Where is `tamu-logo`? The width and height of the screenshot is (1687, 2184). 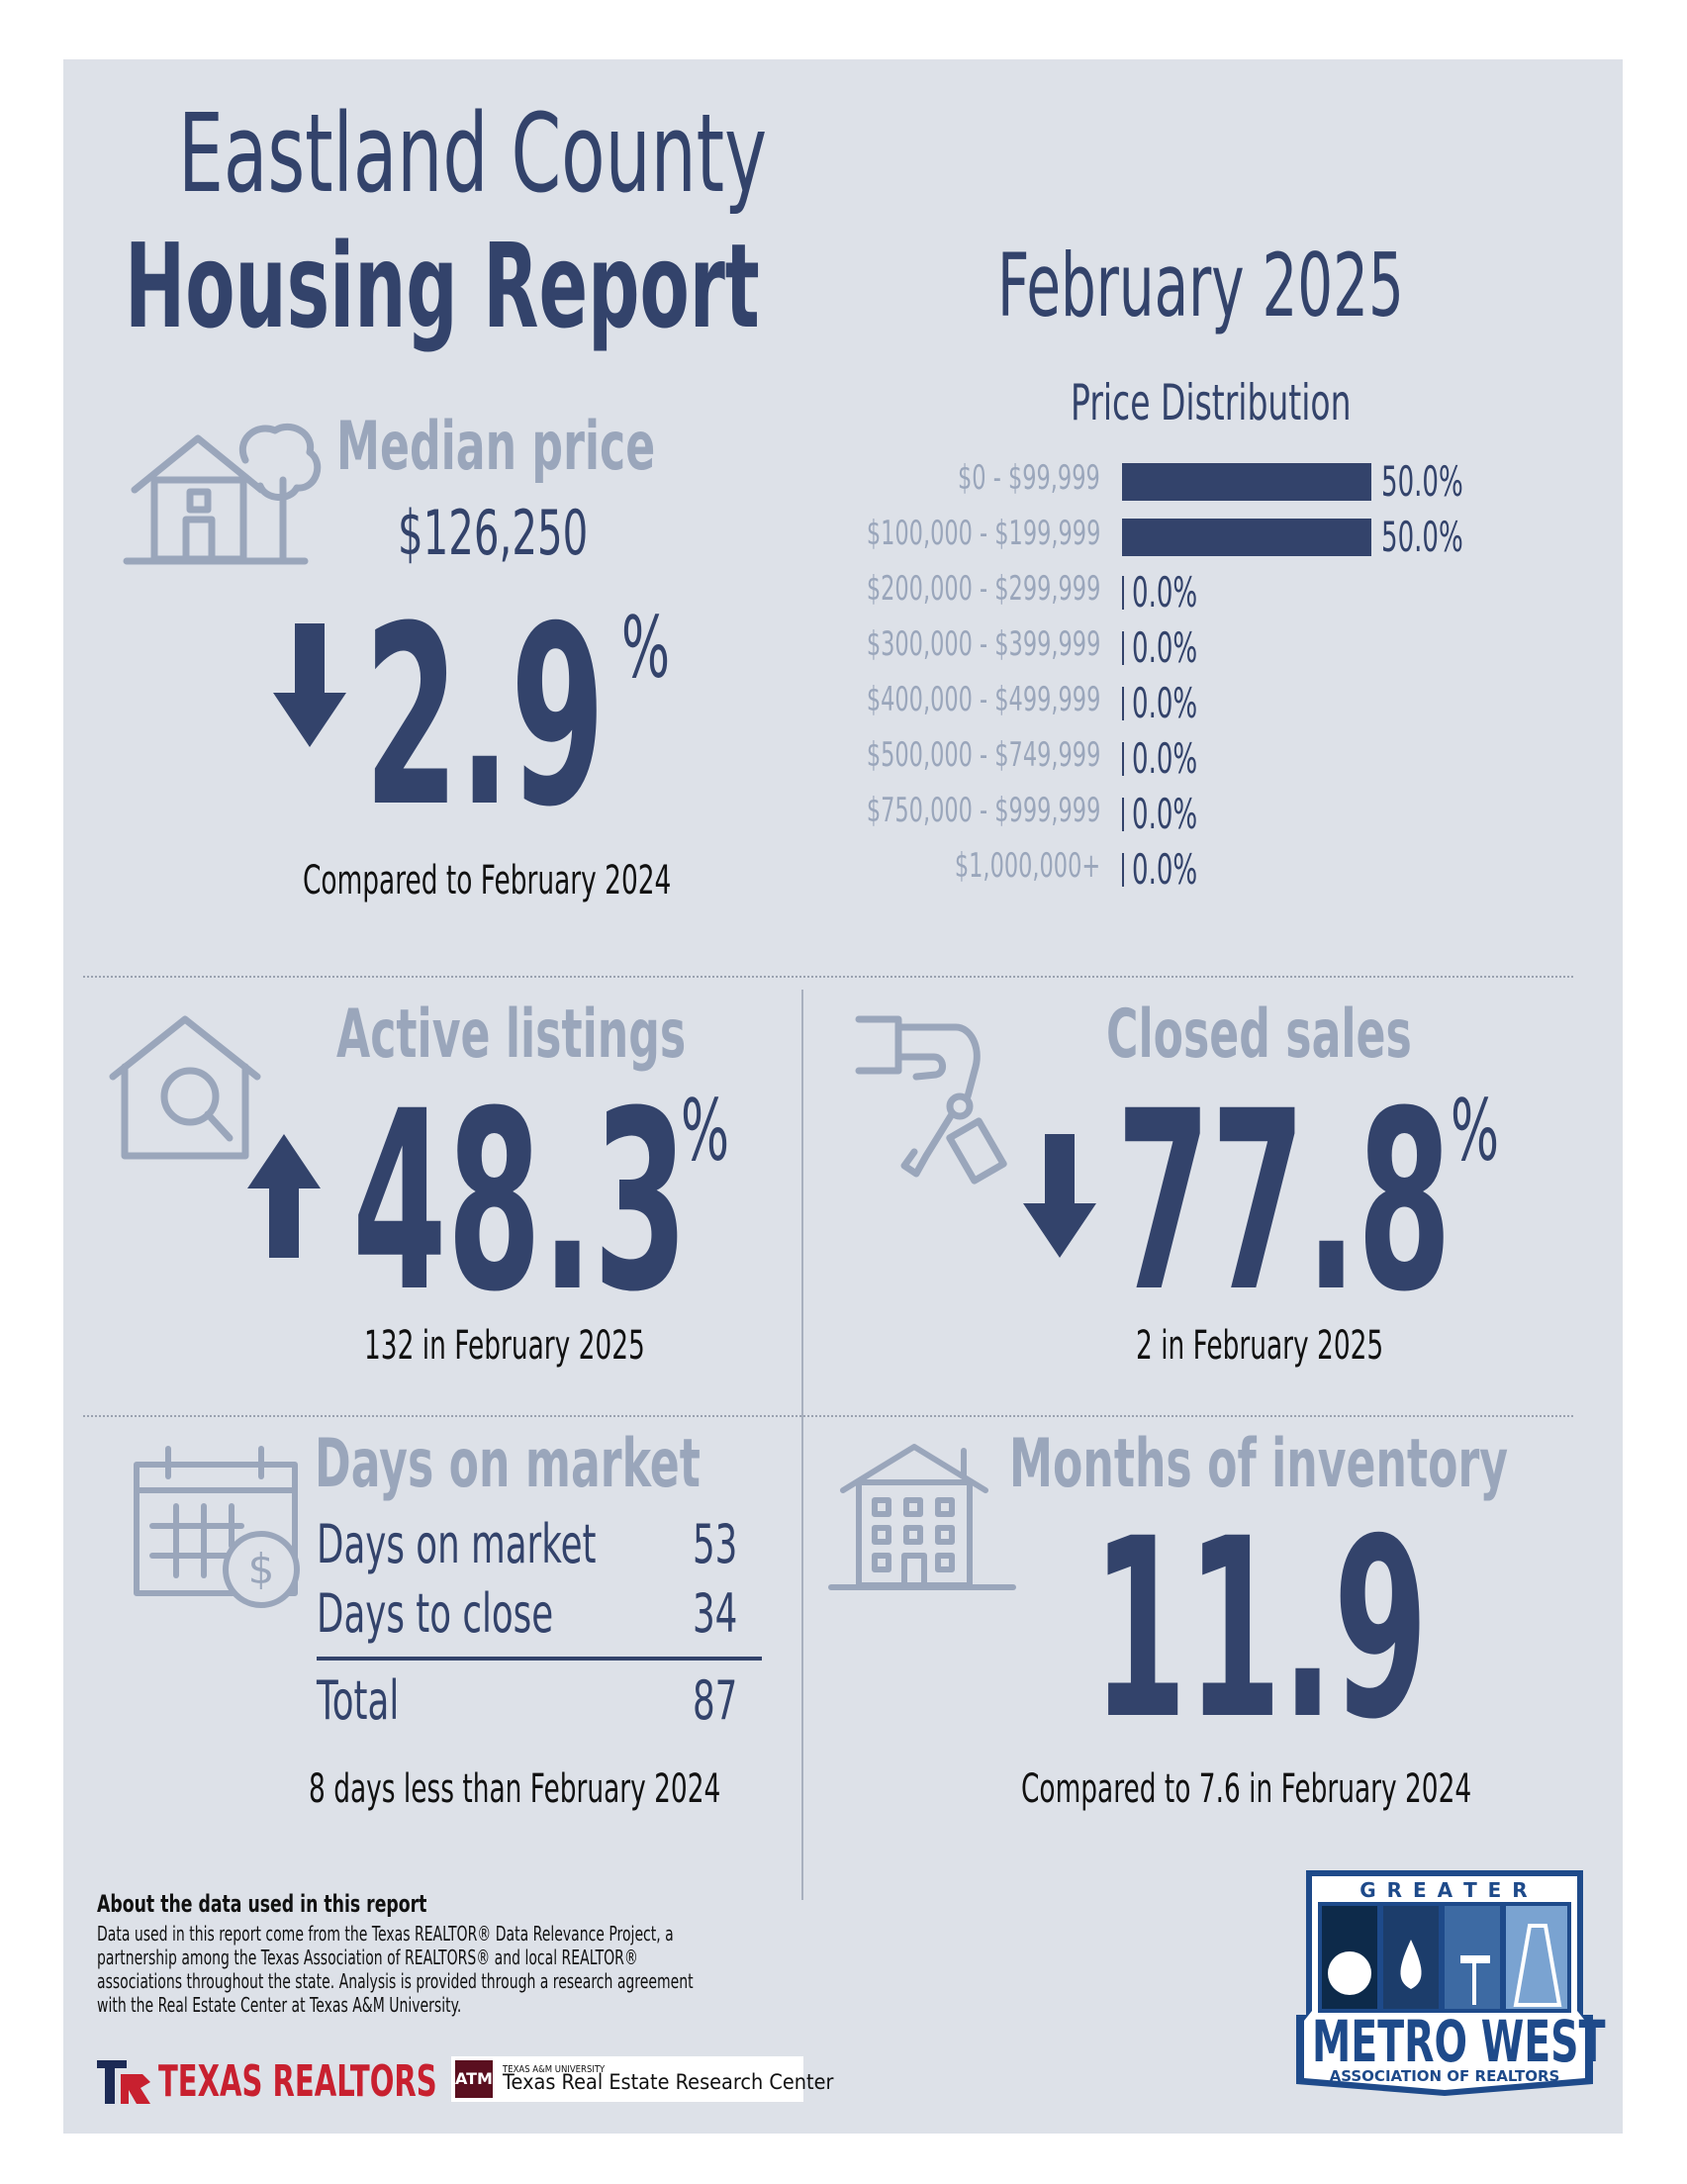
tamu-logo is located at coordinates (627, 2079).